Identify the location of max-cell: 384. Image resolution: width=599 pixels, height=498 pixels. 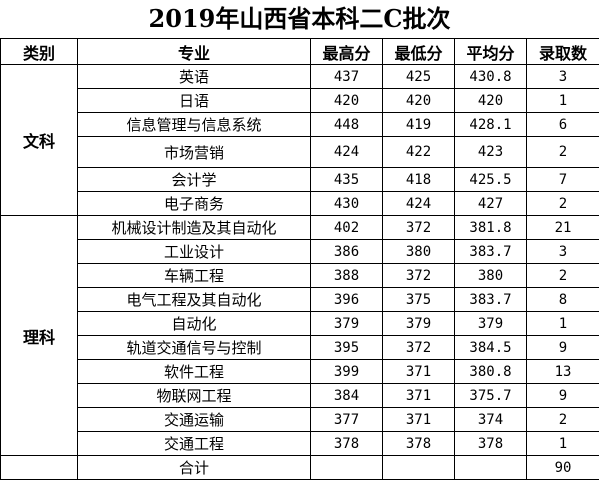
(346, 395).